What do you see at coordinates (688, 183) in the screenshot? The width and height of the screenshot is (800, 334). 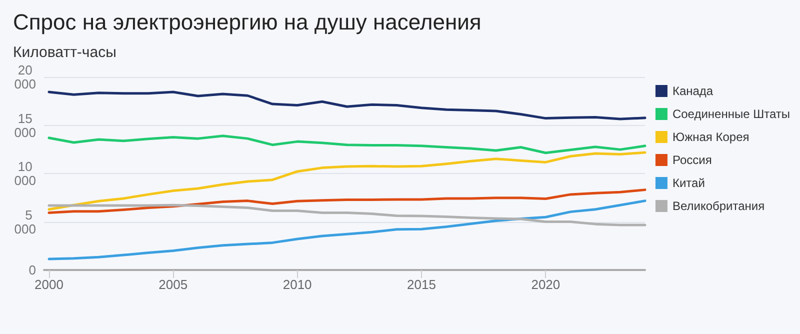 I see `legend-label: Китай` at bounding box center [688, 183].